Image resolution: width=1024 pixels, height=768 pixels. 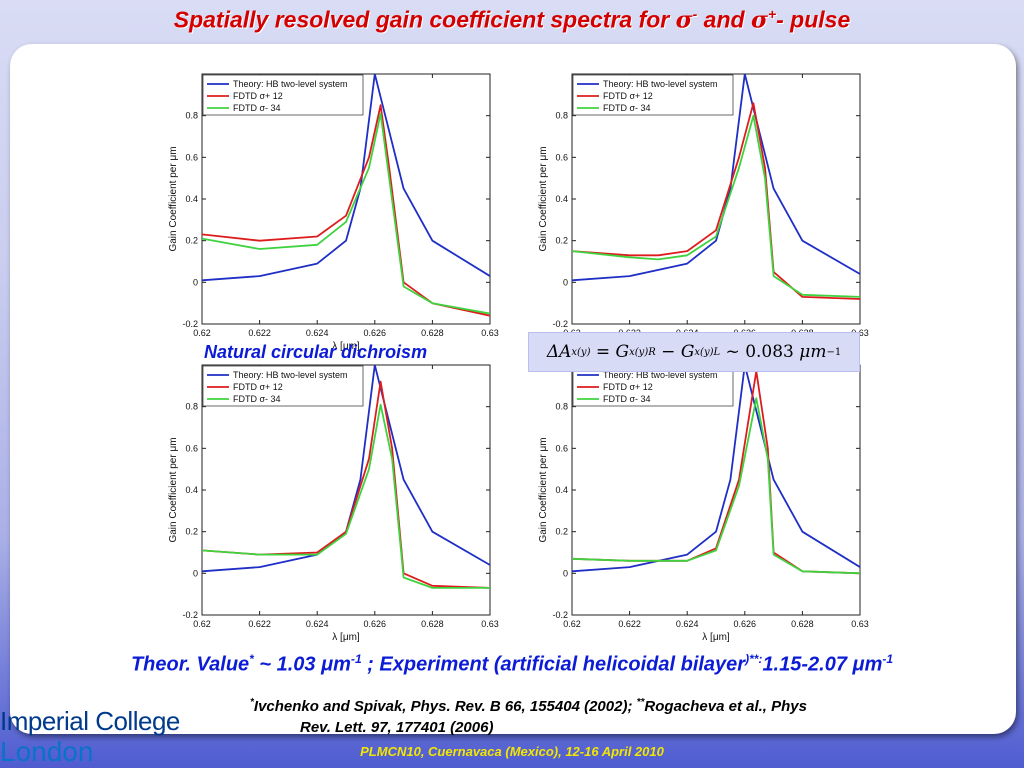 I want to click on theor-sup: *, so click(x=251, y=659).